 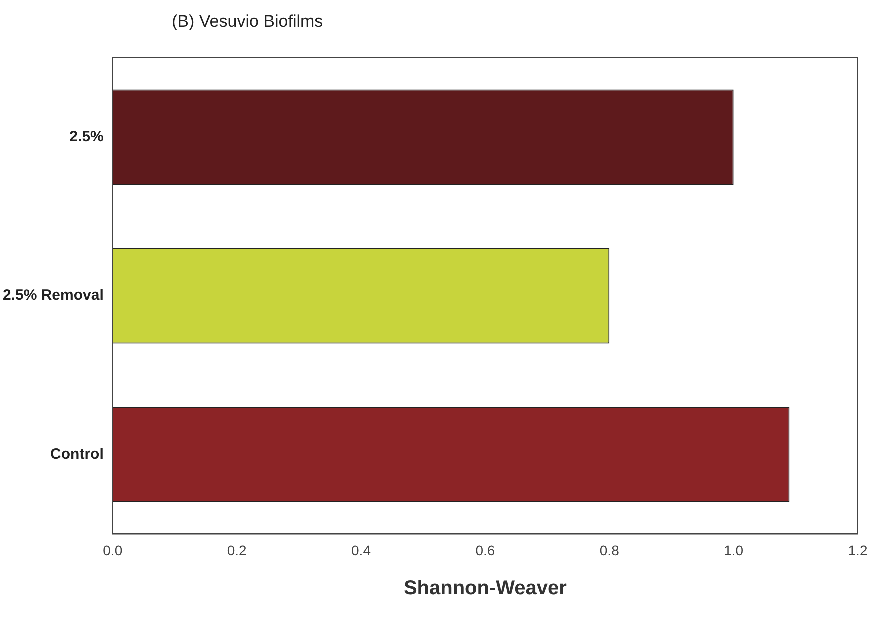 I want to click on x-tick-label: 1.0, so click(x=734, y=550).